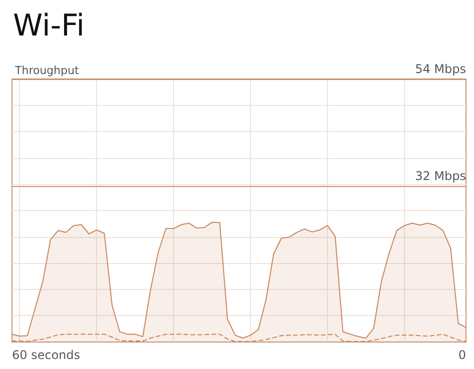  I want to click on y-axis-title: Throughput, so click(47, 70).